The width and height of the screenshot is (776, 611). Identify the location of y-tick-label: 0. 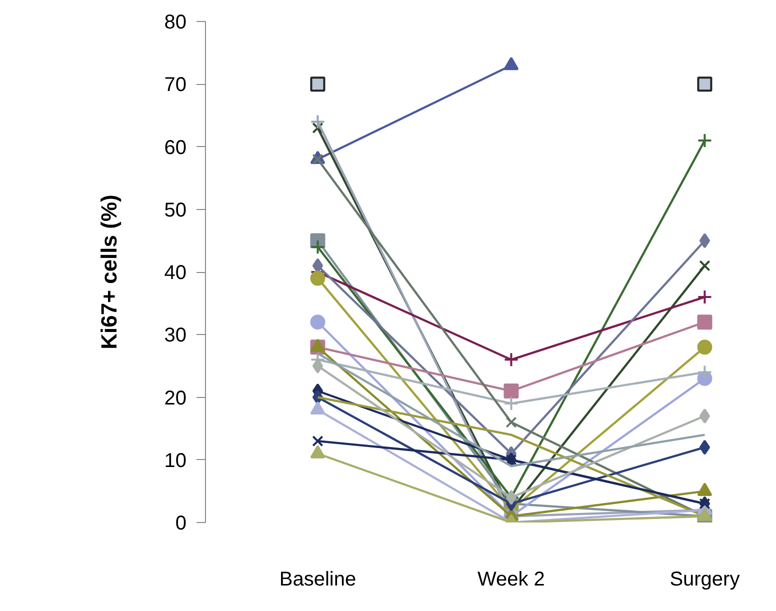
(180, 523).